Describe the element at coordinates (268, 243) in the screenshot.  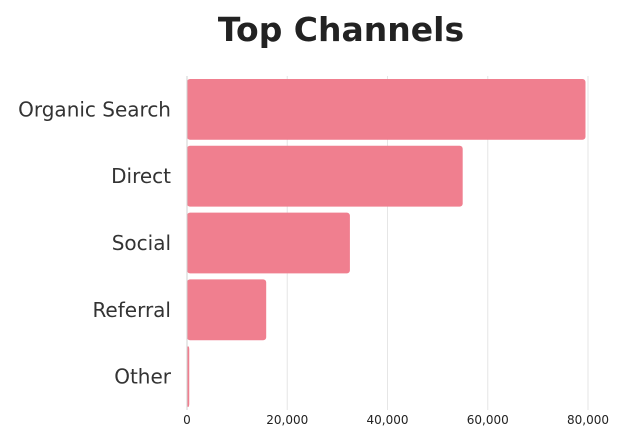
I see `bar-social` at that location.